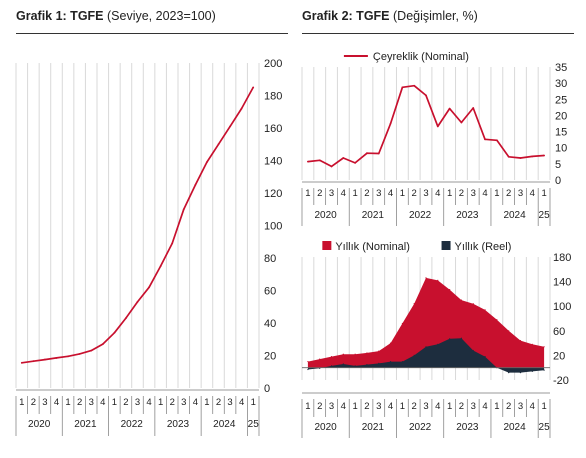 Image resolution: width=586 pixels, height=458 pixels. I want to click on chart2b-quarter-label: 2, so click(366, 406).